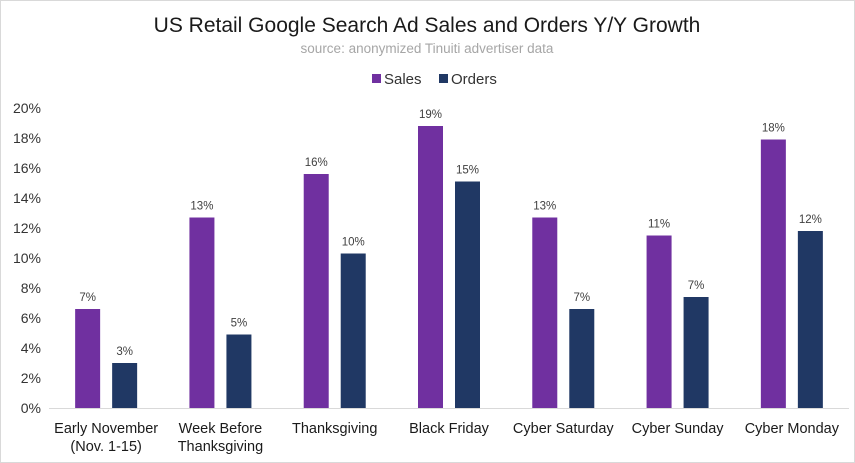  I want to click on legend: Sales Orders, so click(434, 79).